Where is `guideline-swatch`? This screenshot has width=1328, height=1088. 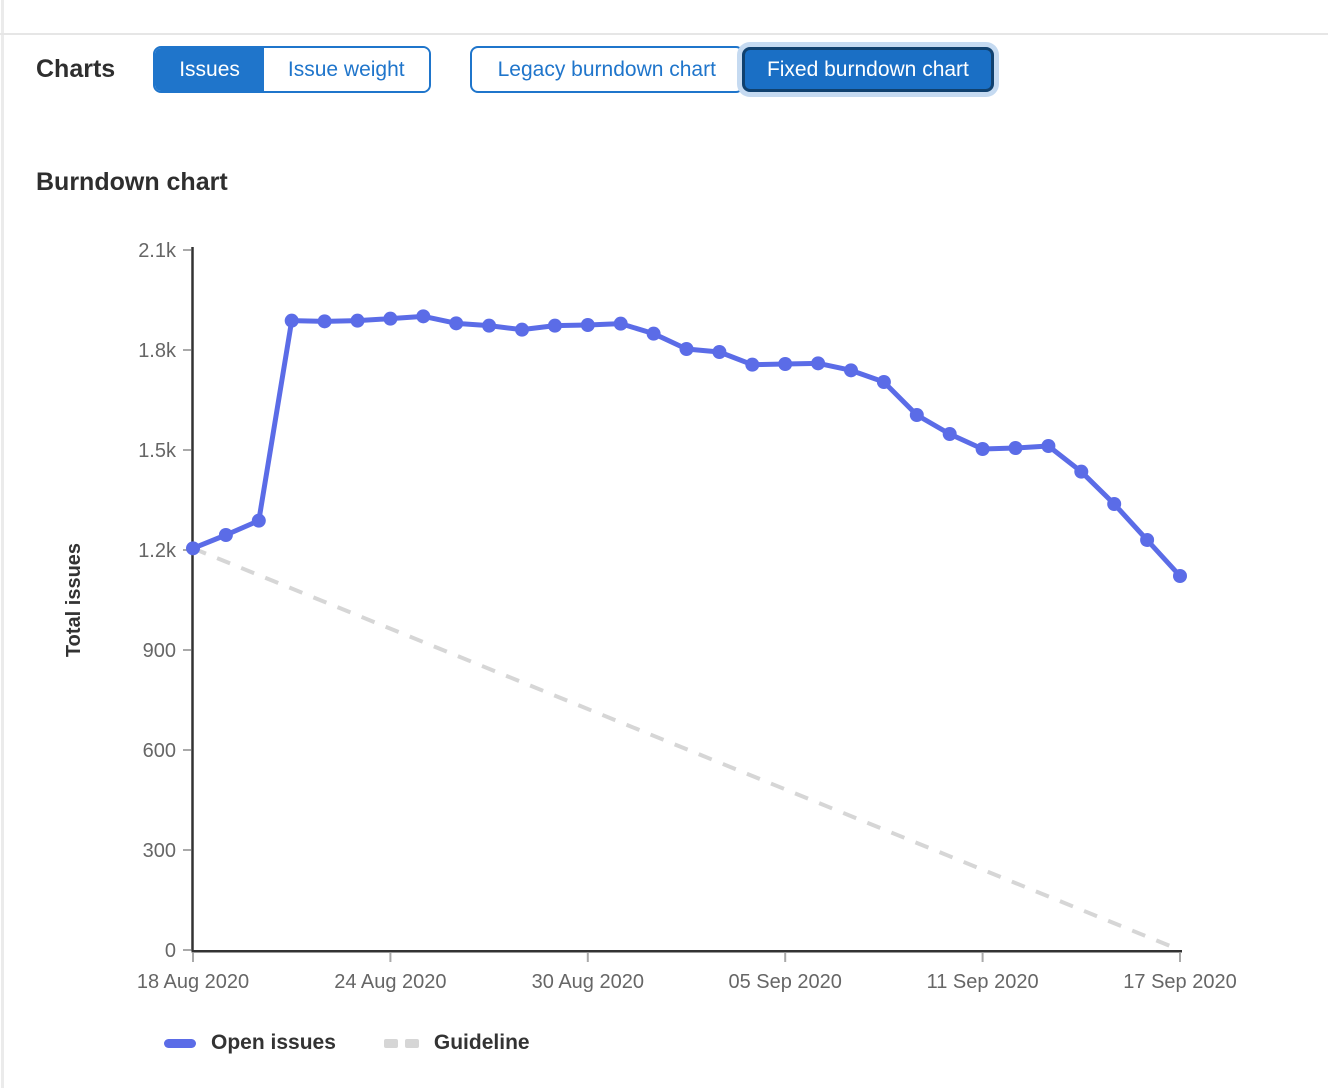 guideline-swatch is located at coordinates (401, 1043).